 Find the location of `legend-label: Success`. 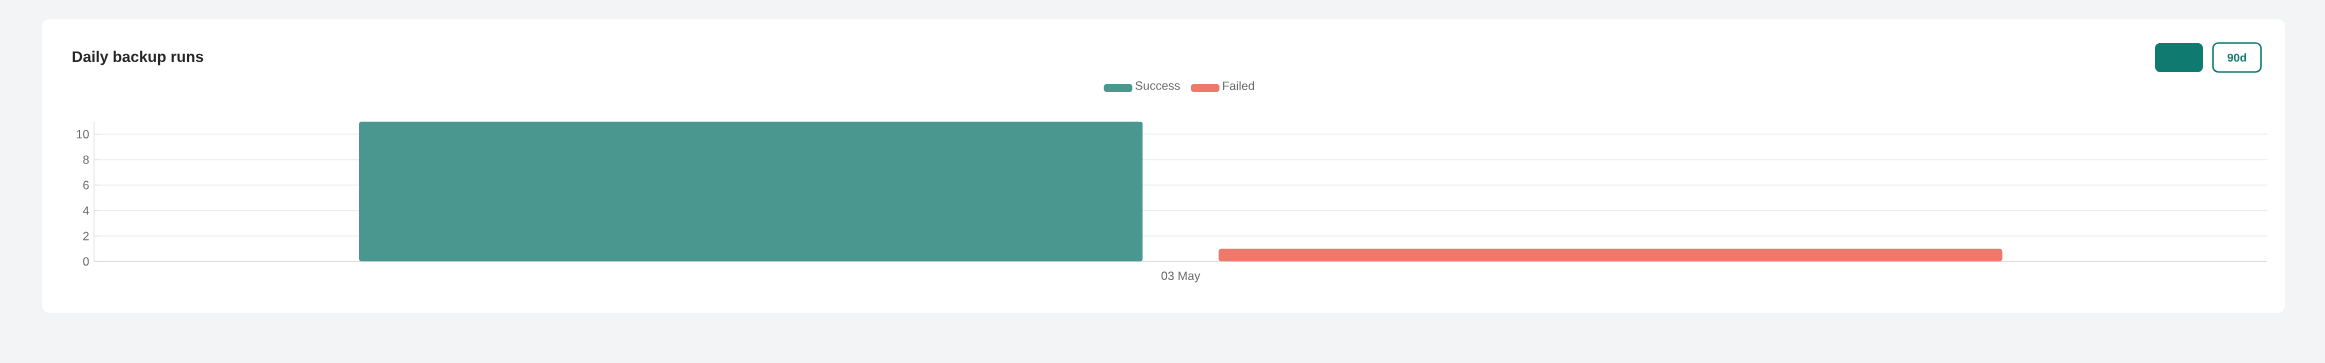

legend-label: Success is located at coordinates (1157, 85).